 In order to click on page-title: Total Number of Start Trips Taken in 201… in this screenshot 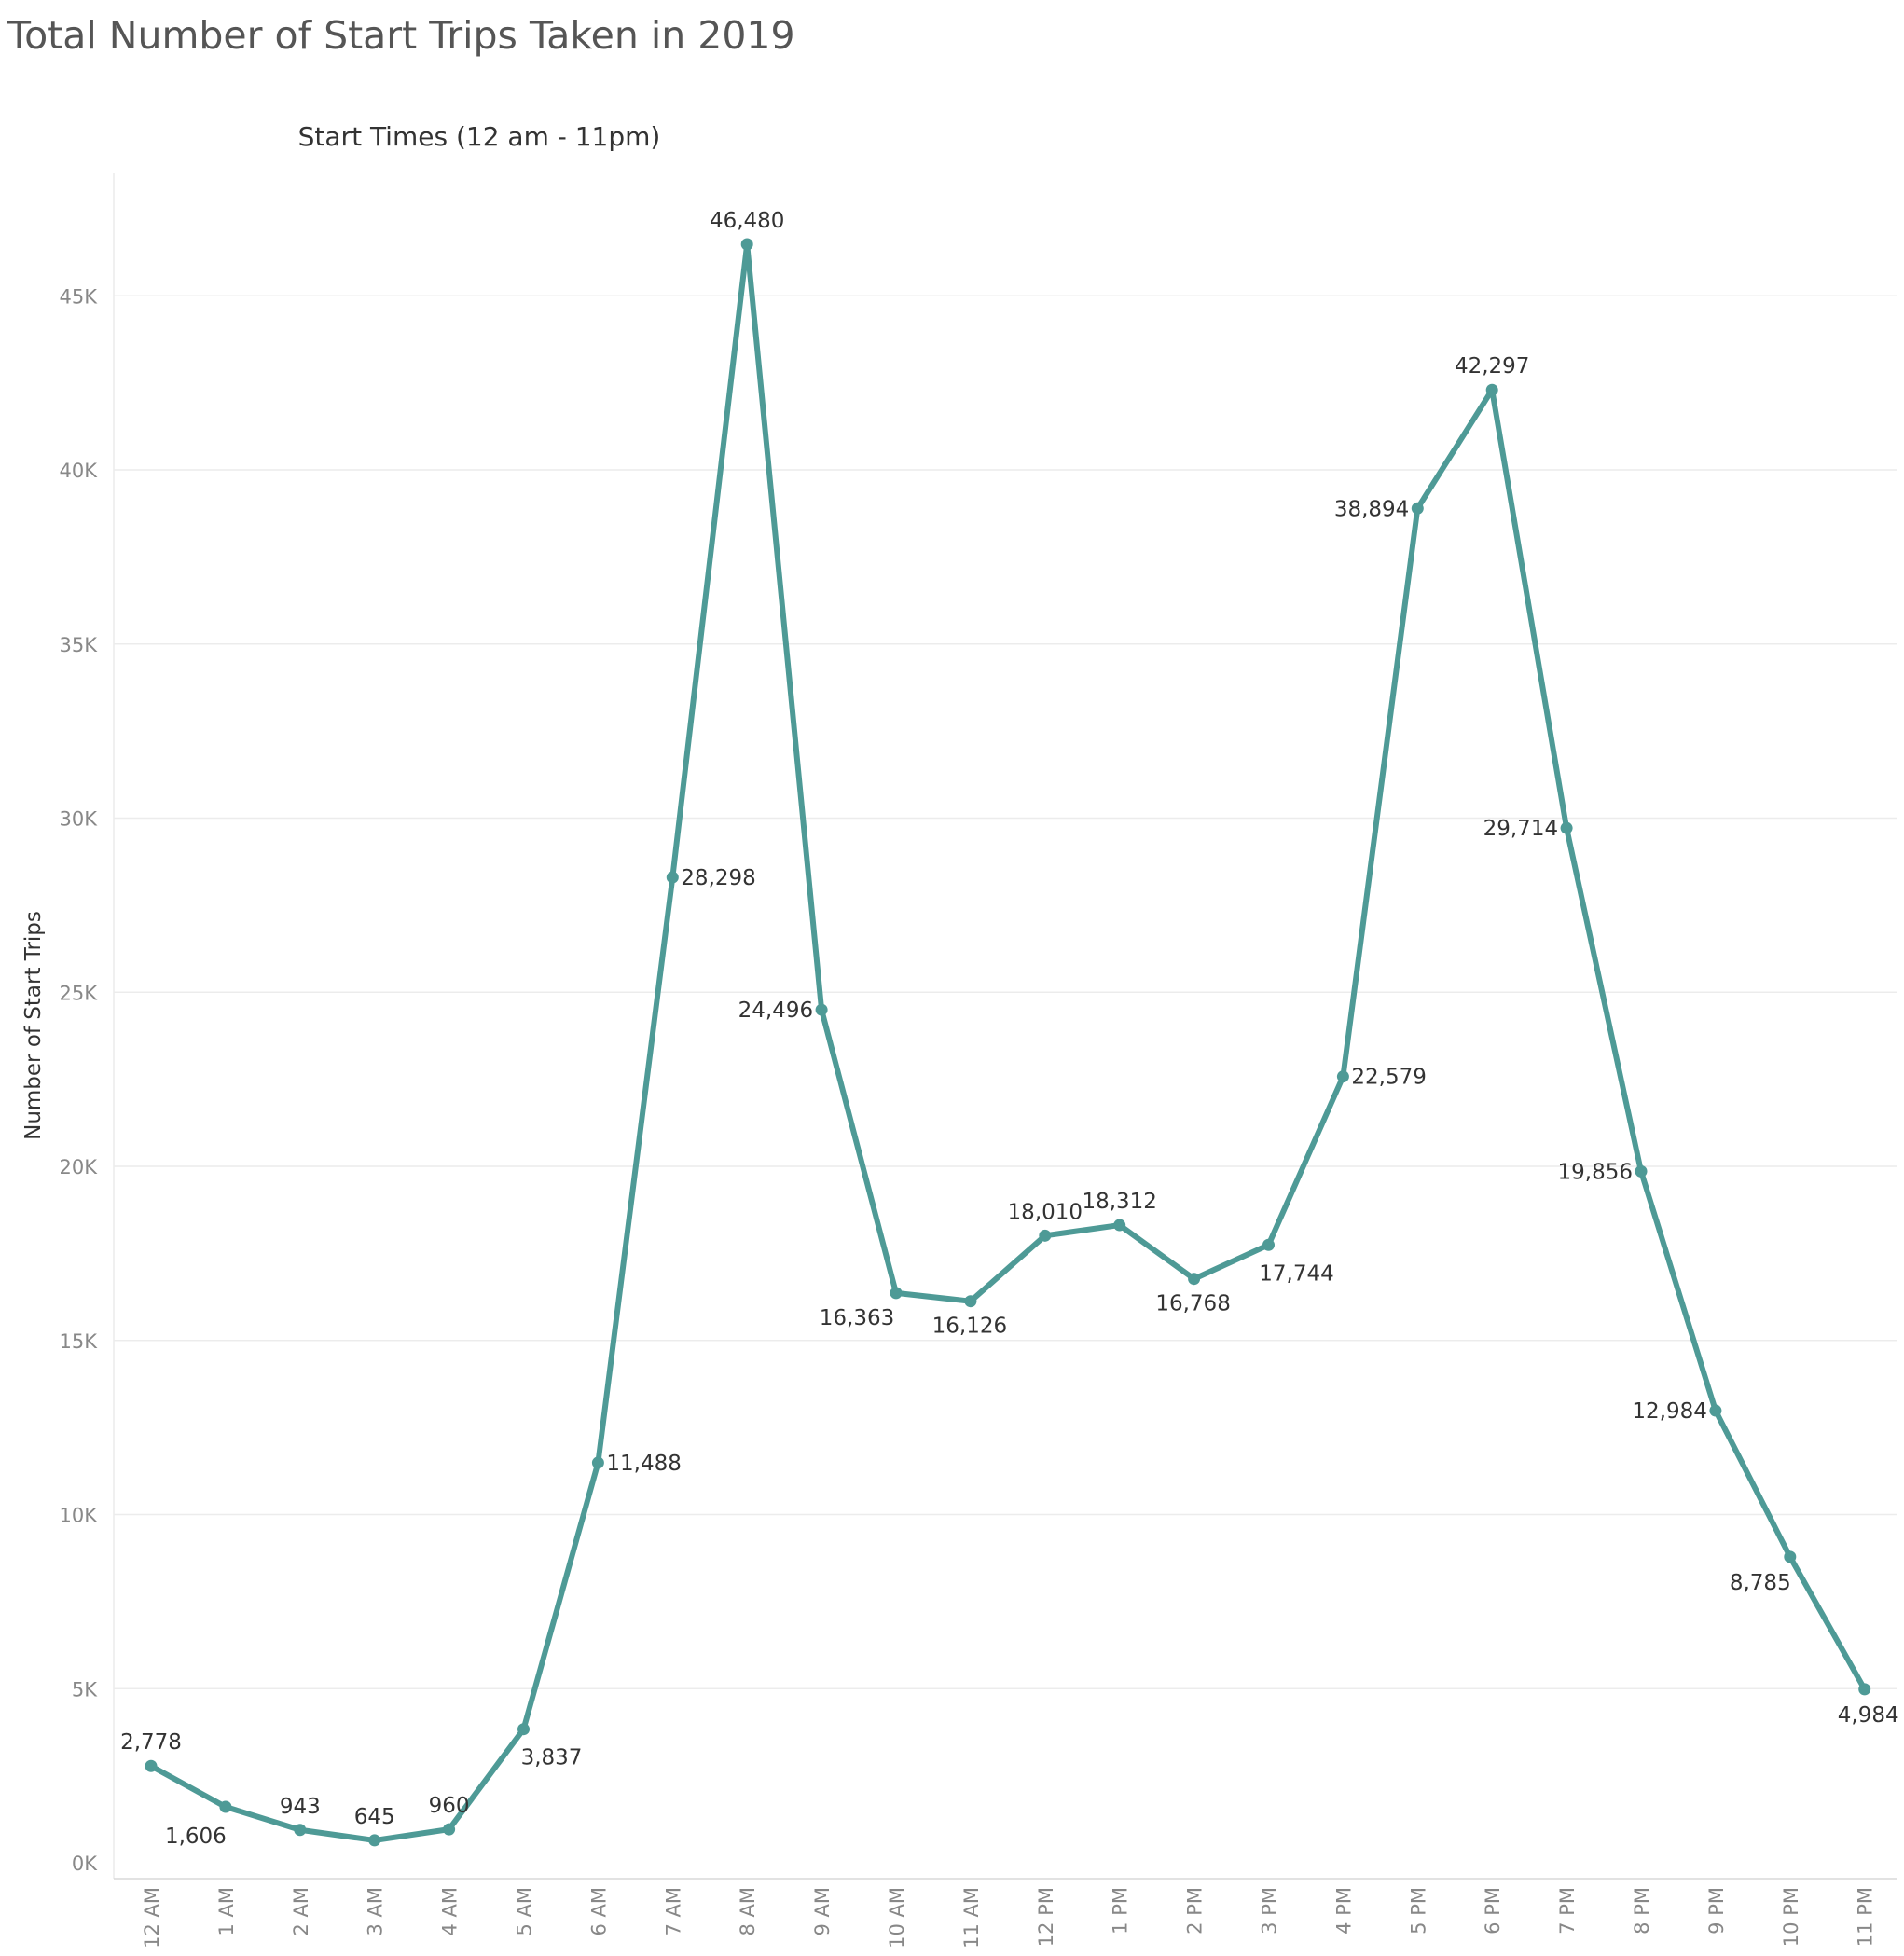, I will do `click(401, 35)`.